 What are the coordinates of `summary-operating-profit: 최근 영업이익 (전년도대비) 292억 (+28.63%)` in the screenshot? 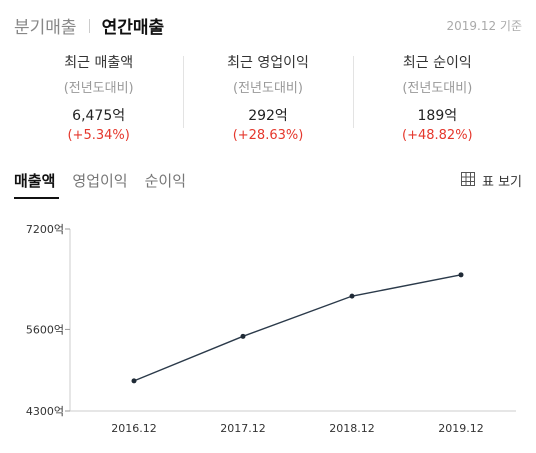 It's located at (267, 96).